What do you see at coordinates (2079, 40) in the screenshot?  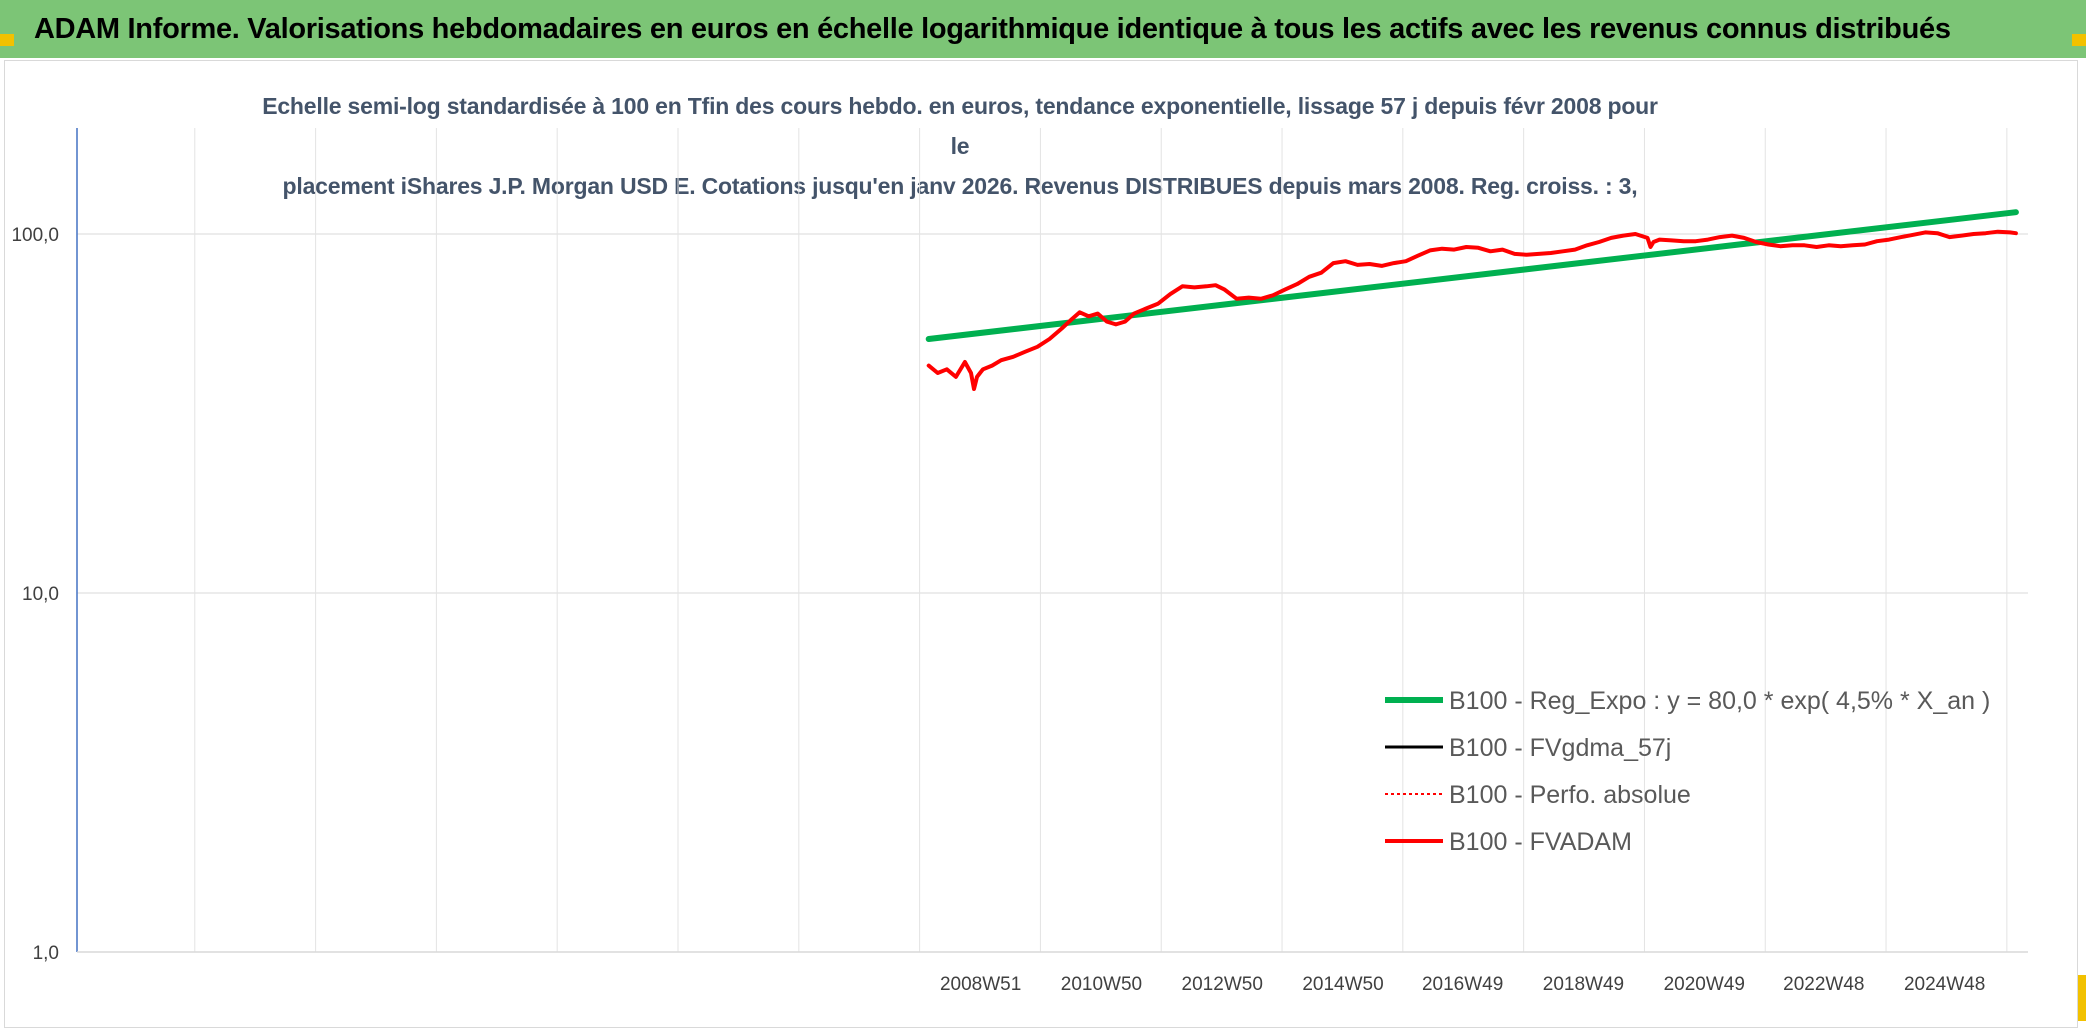 I see `corner-accent-top-right` at bounding box center [2079, 40].